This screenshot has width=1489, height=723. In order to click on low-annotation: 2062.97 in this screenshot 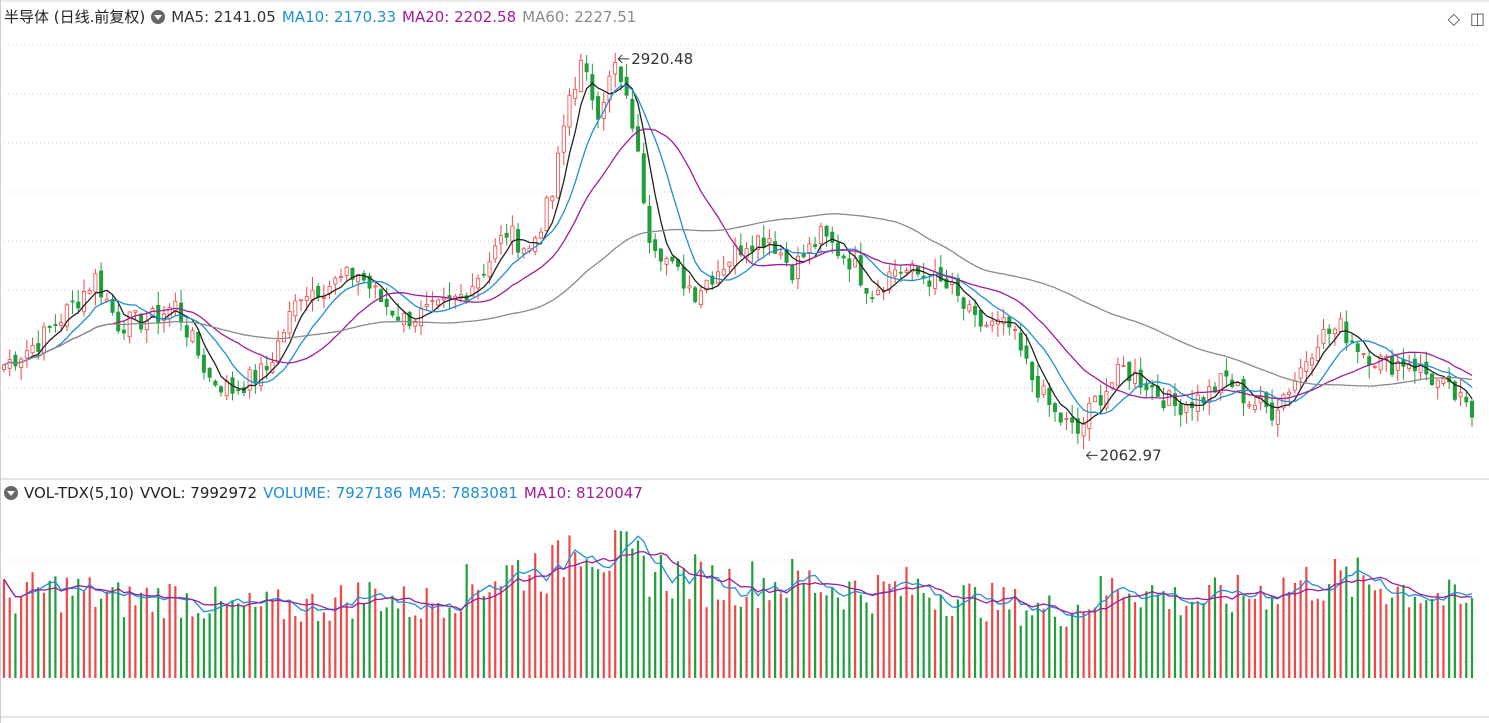, I will do `click(1131, 455)`.